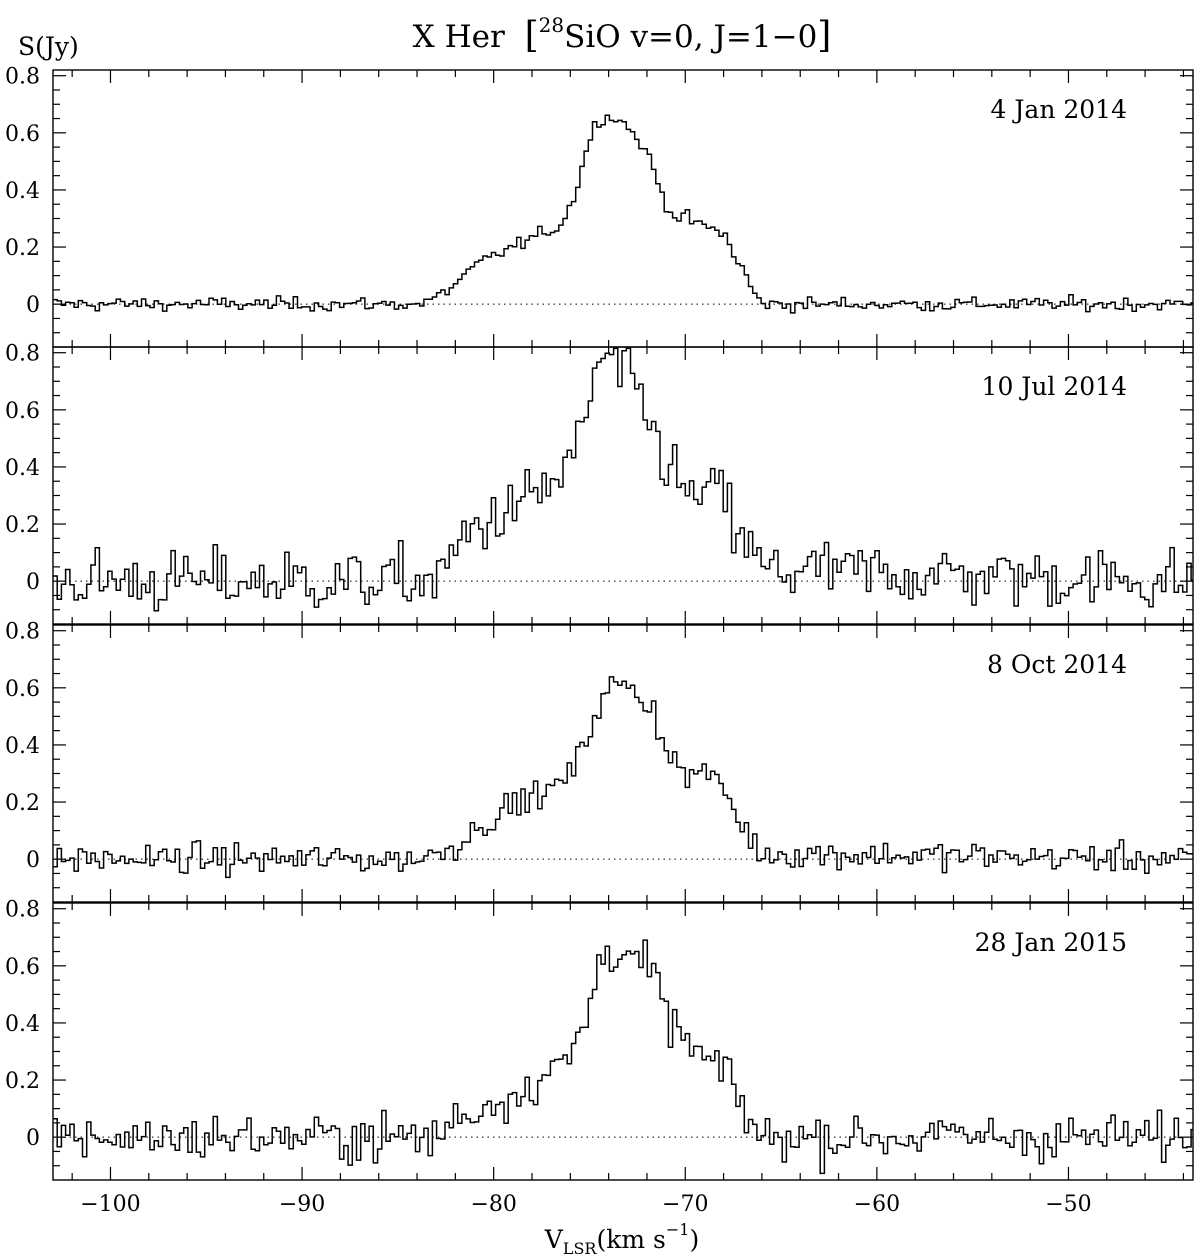 Image resolution: width=1200 pixels, height=1258 pixels. I want to click on x-tick-label: −100, so click(110, 1204).